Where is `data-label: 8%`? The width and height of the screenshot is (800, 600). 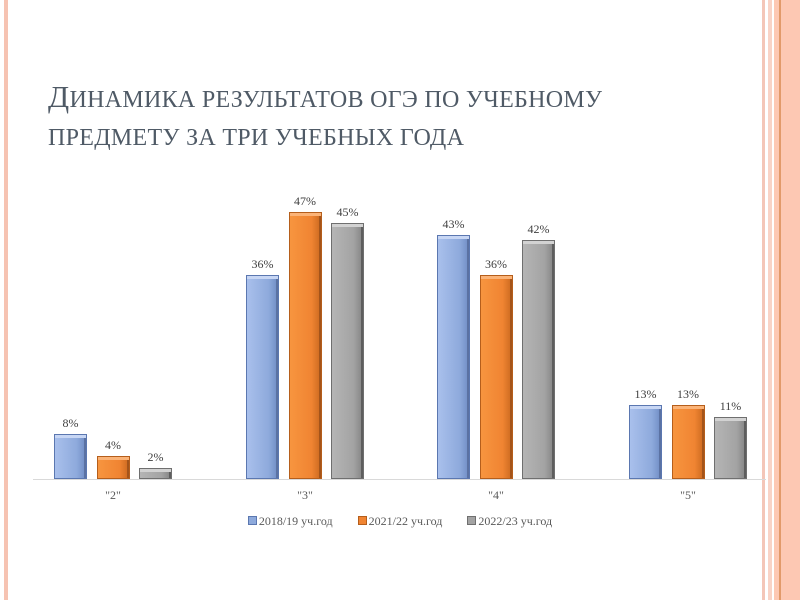 data-label: 8% is located at coordinates (70, 422).